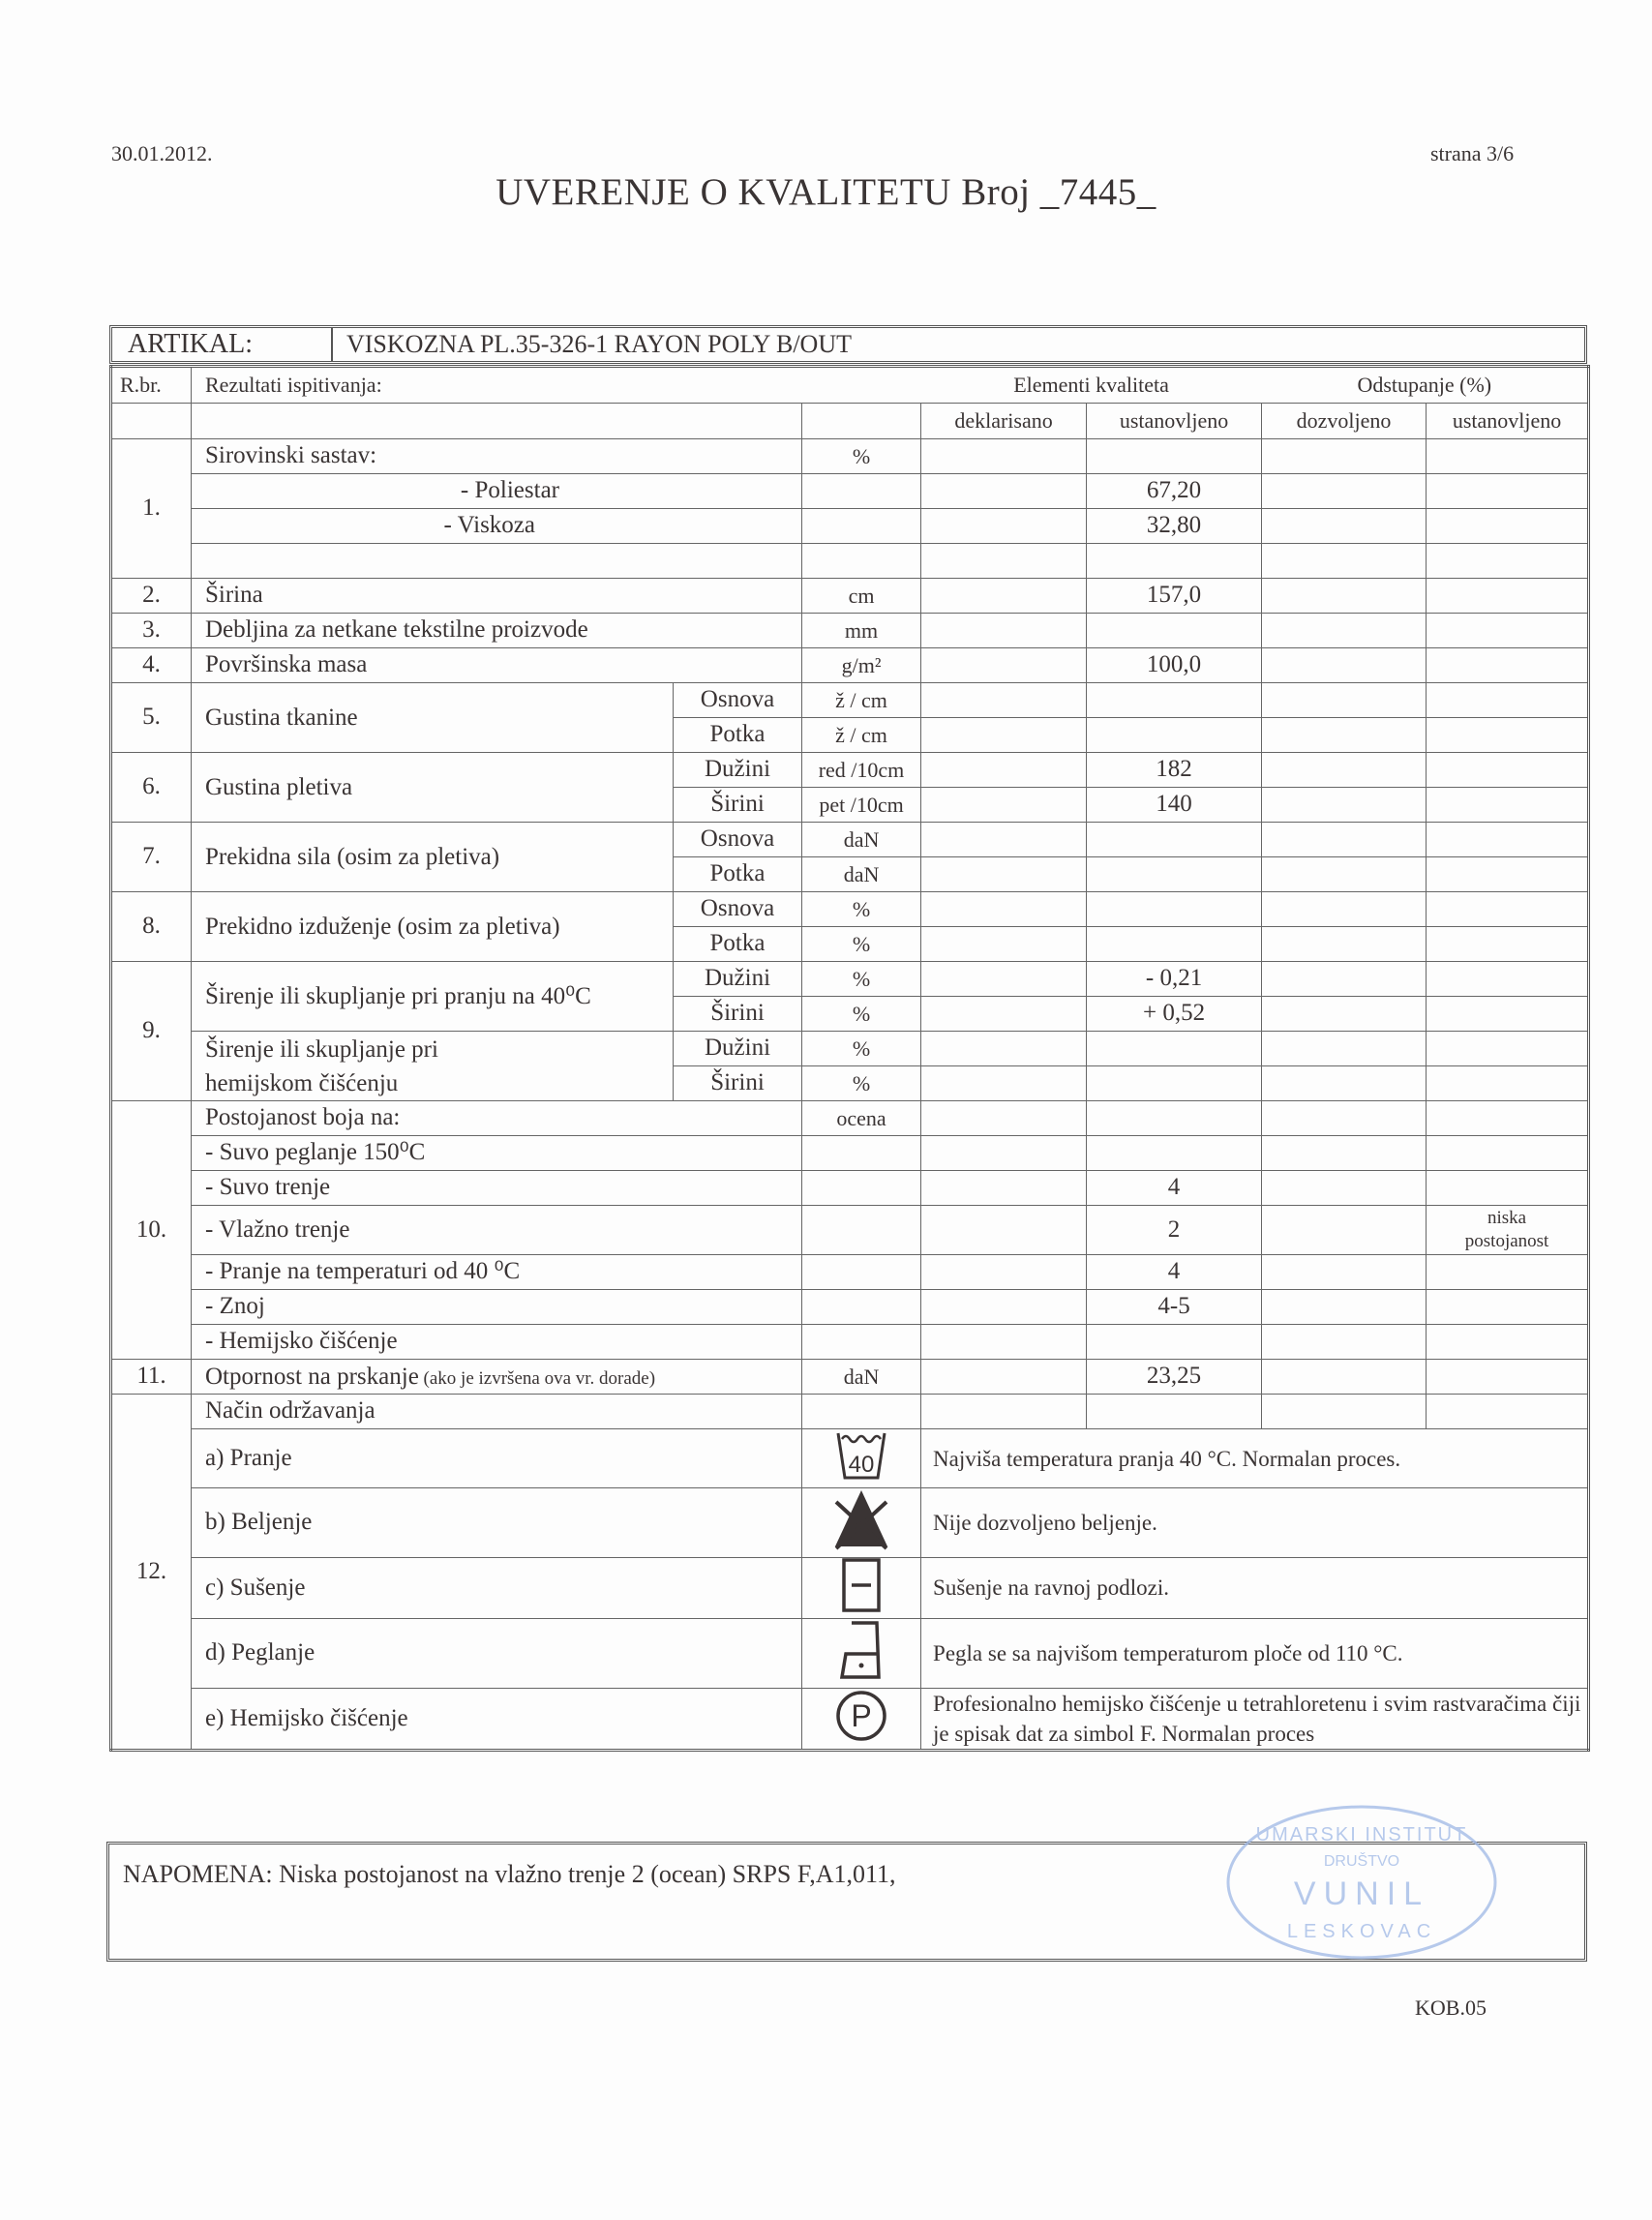 This screenshot has width=1652, height=2220. Describe the element at coordinates (151, 509) in the screenshot. I see `row-number: 1.` at that location.